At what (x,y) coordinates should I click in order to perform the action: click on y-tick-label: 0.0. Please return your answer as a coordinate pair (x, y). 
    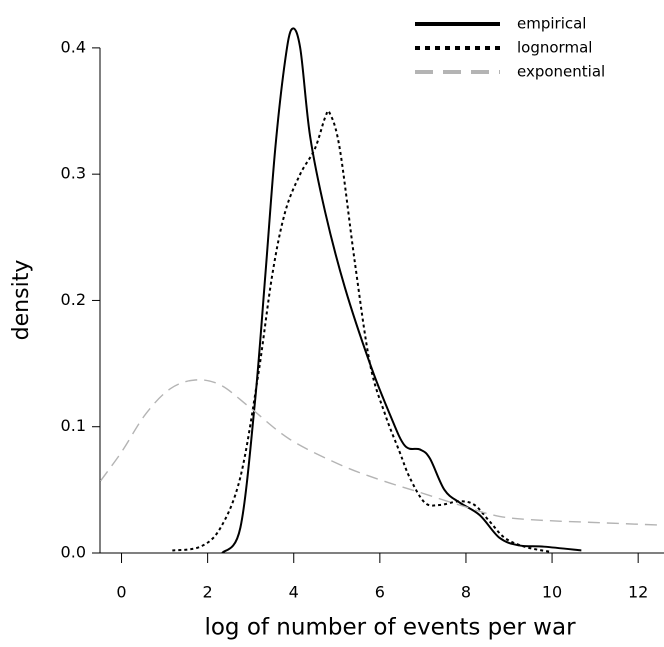
    Looking at the image, I should click on (73, 552).